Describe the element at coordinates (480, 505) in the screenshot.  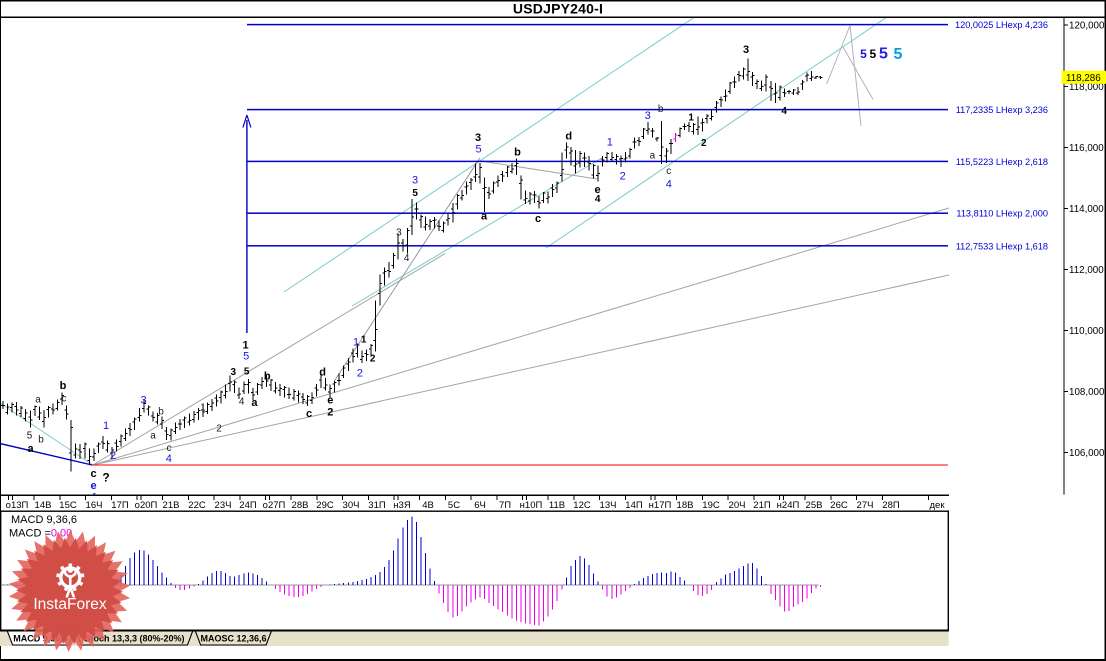
I see `svg-text: 6Ч` at that location.